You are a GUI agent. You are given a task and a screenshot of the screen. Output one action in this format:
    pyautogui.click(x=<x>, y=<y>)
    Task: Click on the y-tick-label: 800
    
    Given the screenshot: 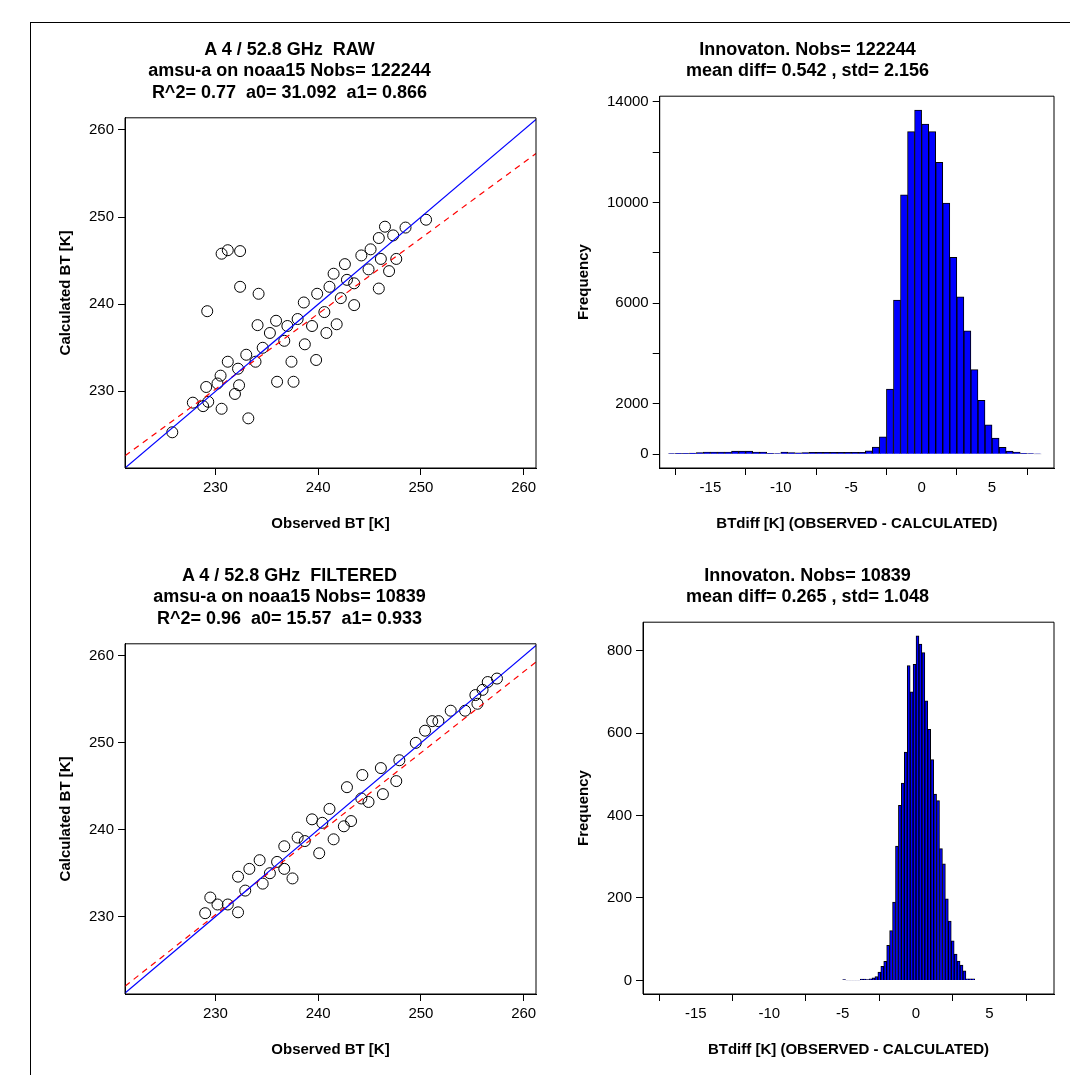 What is the action you would take?
    pyautogui.click(x=620, y=649)
    